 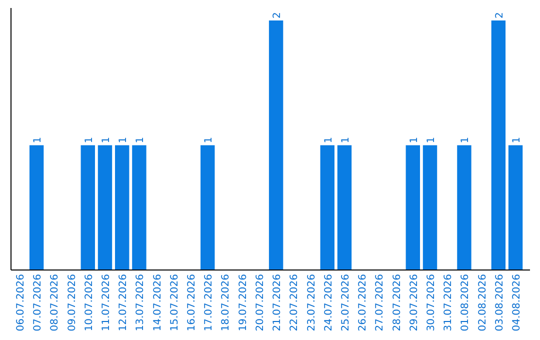 I want to click on x-tick-label: 25.07.2026, so click(x=346, y=303).